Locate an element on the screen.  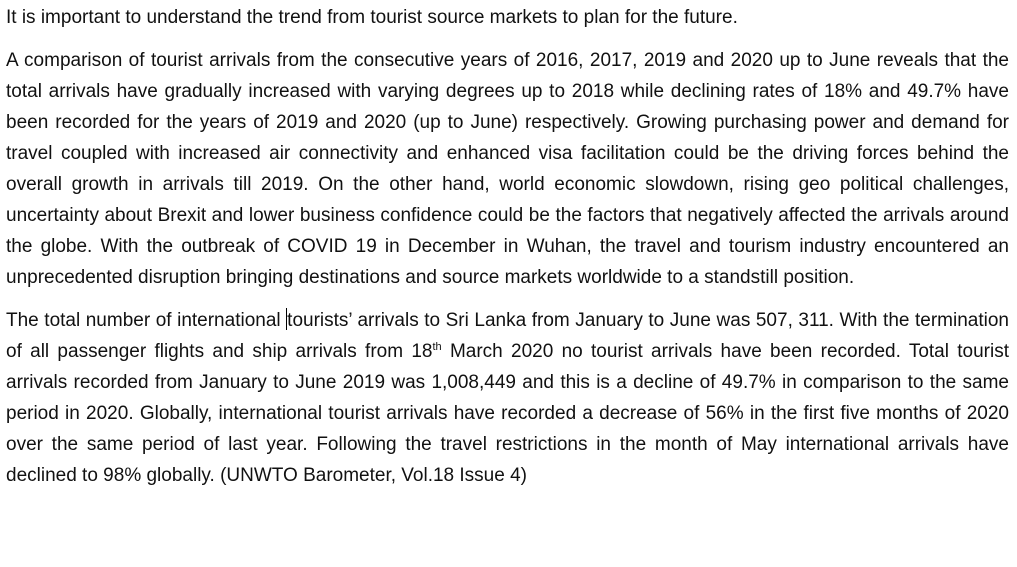
ordinal-superscript: th is located at coordinates (437, 347).